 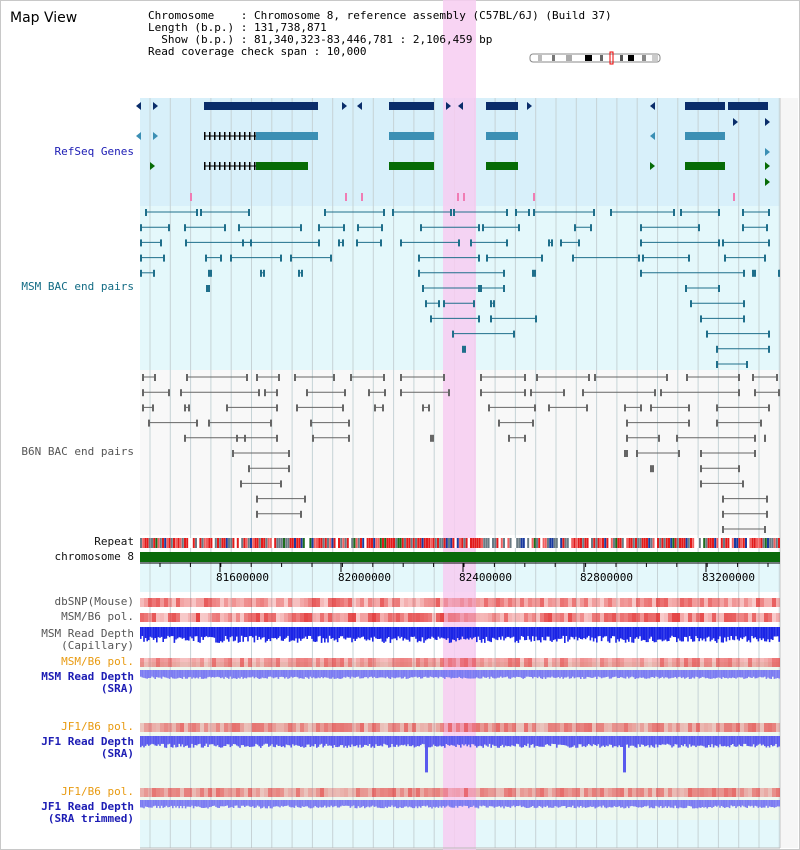 I want to click on vertical-scrollbar, so click(x=789, y=473).